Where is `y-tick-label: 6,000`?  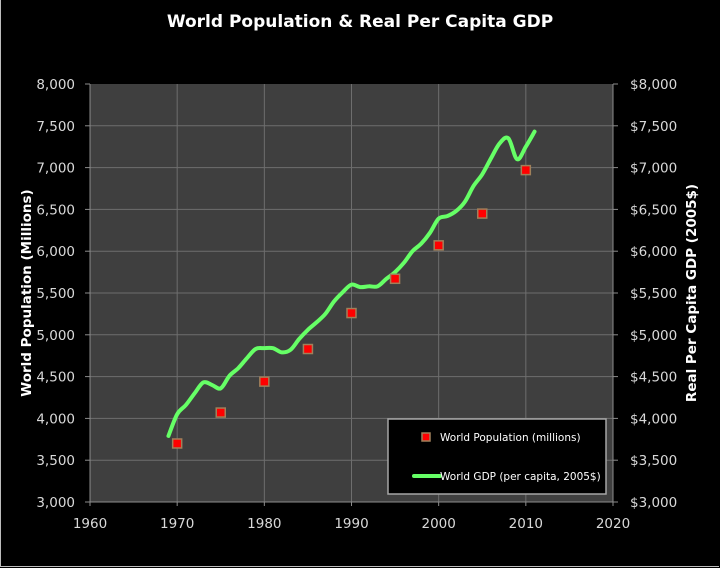 y-tick-label: 6,000 is located at coordinates (55, 252).